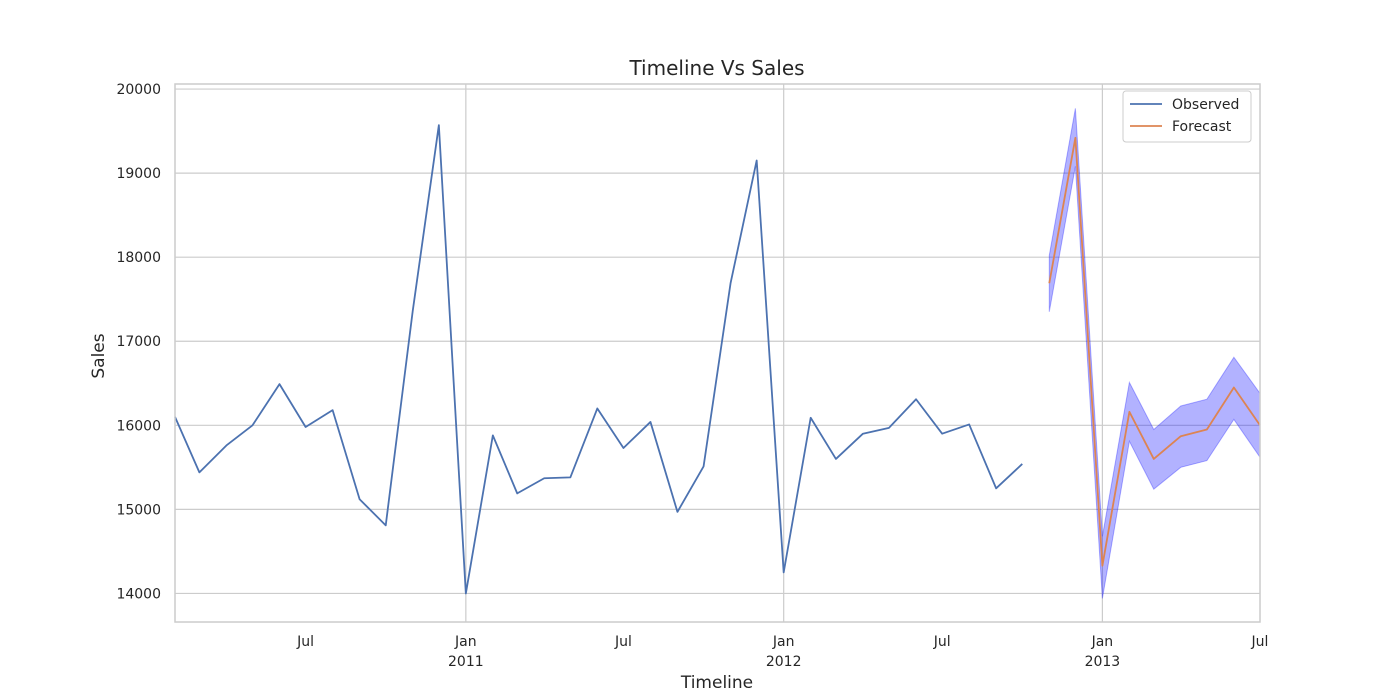  What do you see at coordinates (1187, 116) in the screenshot?
I see `legend: Observed Forecast` at bounding box center [1187, 116].